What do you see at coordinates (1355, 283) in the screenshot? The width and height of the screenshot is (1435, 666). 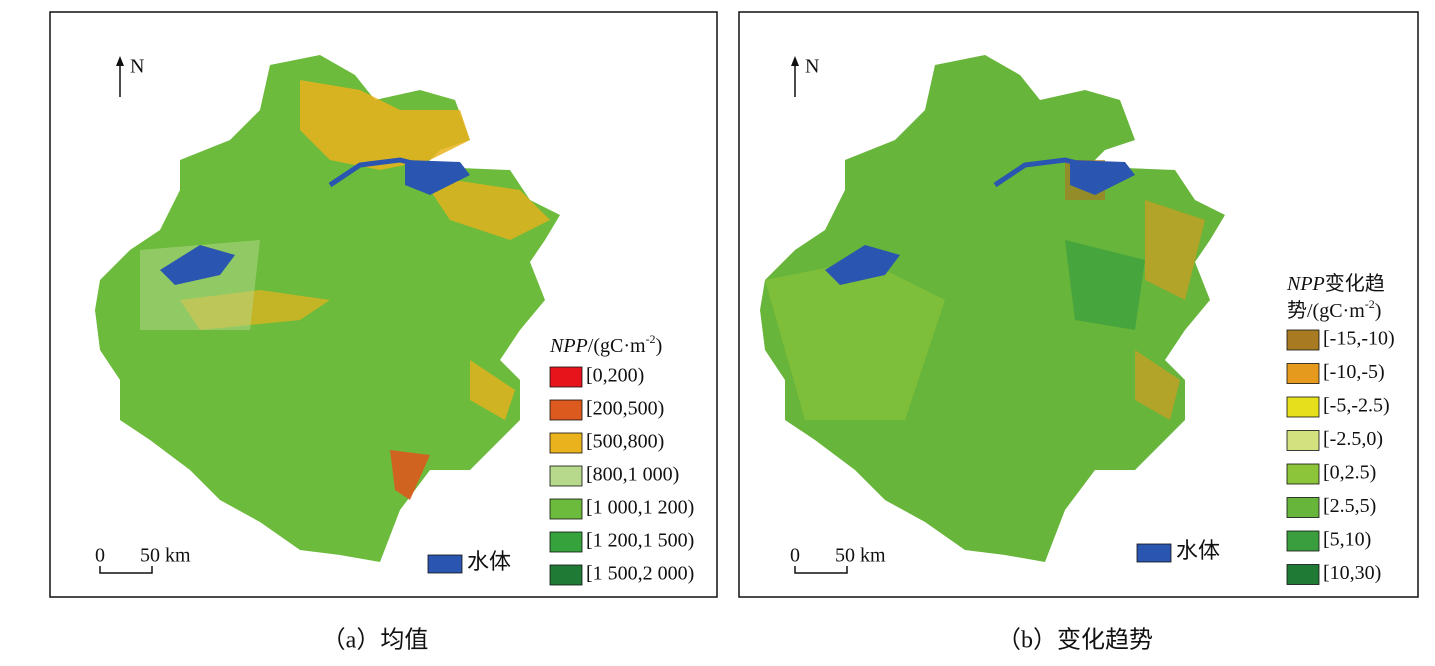 I see `legend-title-text: 变化趋` at bounding box center [1355, 283].